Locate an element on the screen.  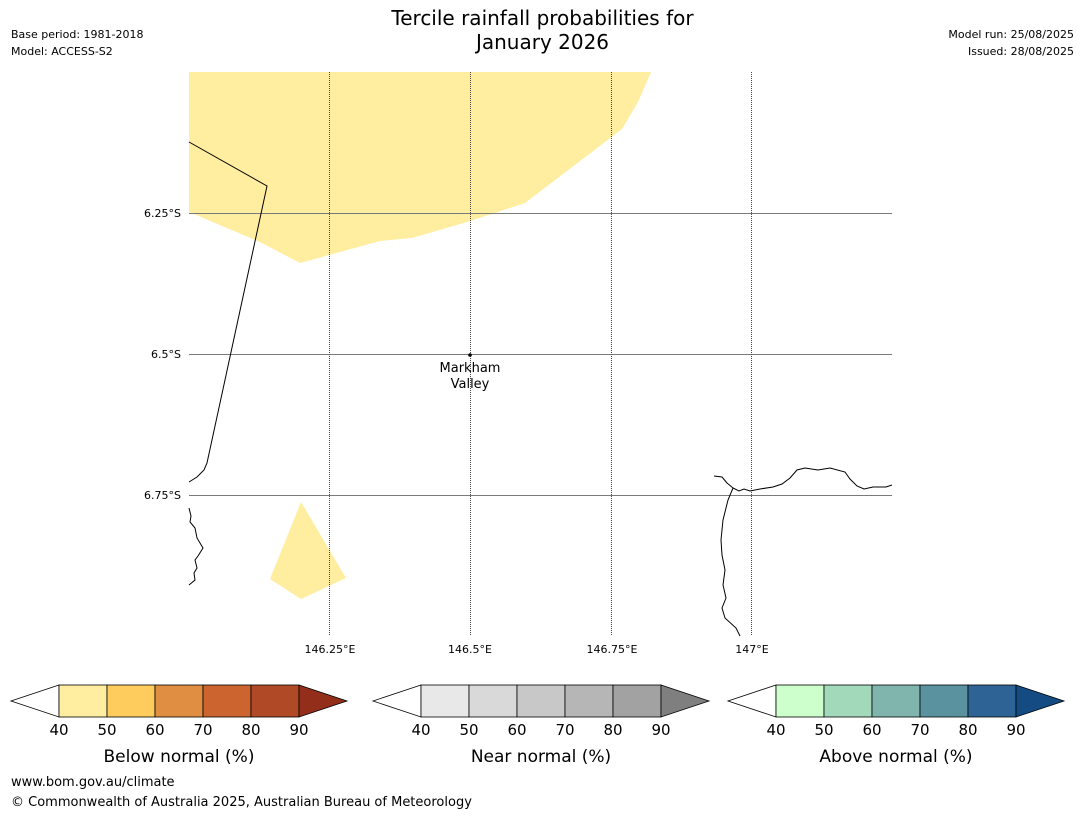
meta-right: Model run: 25/08/2025 Issued: 28/08/2025 is located at coordinates (1011, 43).